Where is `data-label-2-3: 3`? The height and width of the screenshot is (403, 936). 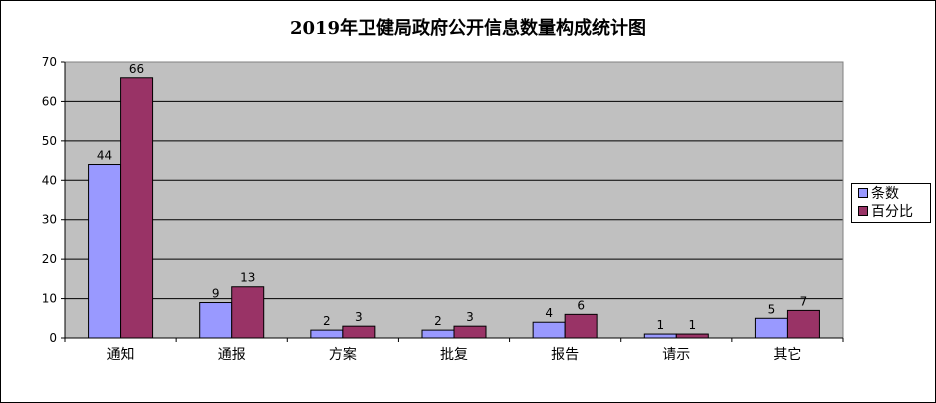 data-label-2-3: 3 is located at coordinates (359, 317).